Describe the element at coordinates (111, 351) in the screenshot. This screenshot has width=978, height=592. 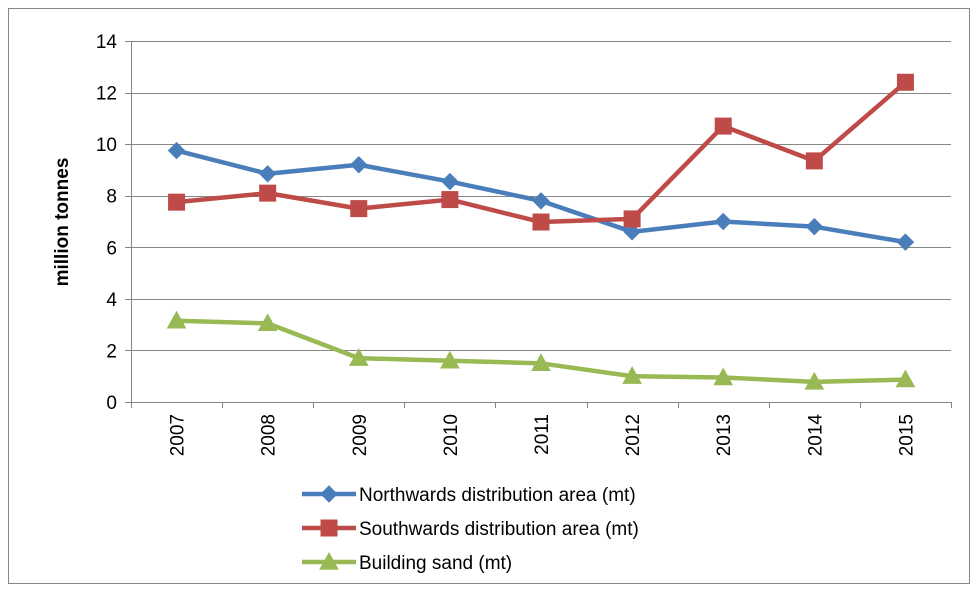
I see `y-tick-label: 2` at that location.